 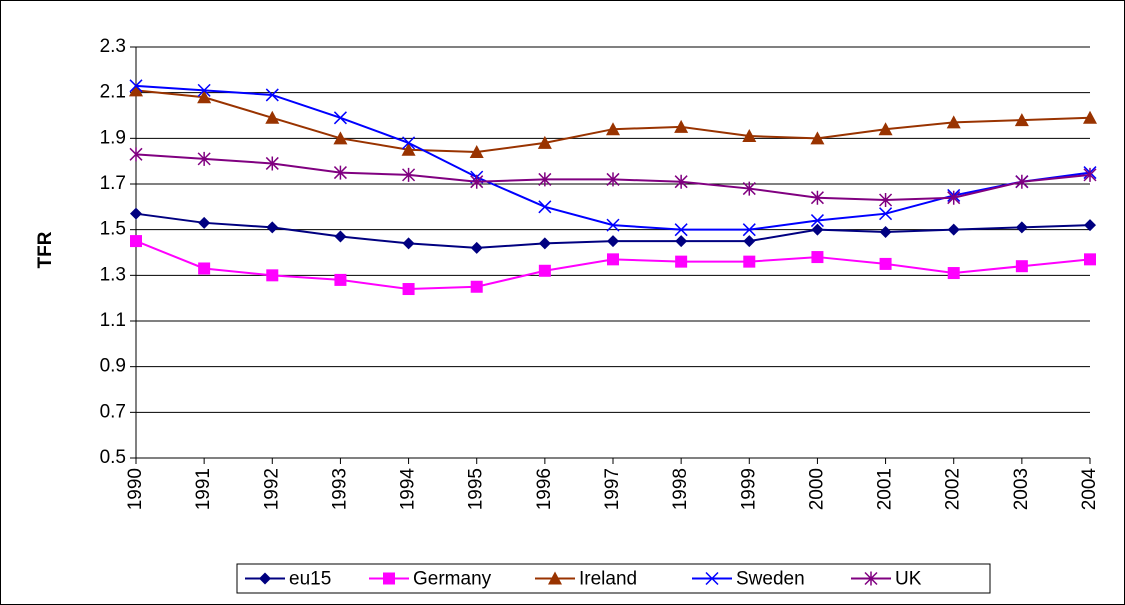 I want to click on y-tick-label: 0.5, so click(x=113, y=457).